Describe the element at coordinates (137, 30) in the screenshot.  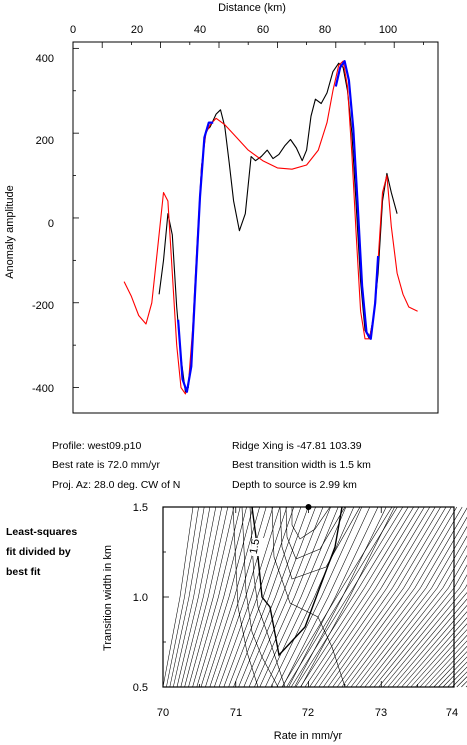
I see `top-x-tick-label: 20` at that location.